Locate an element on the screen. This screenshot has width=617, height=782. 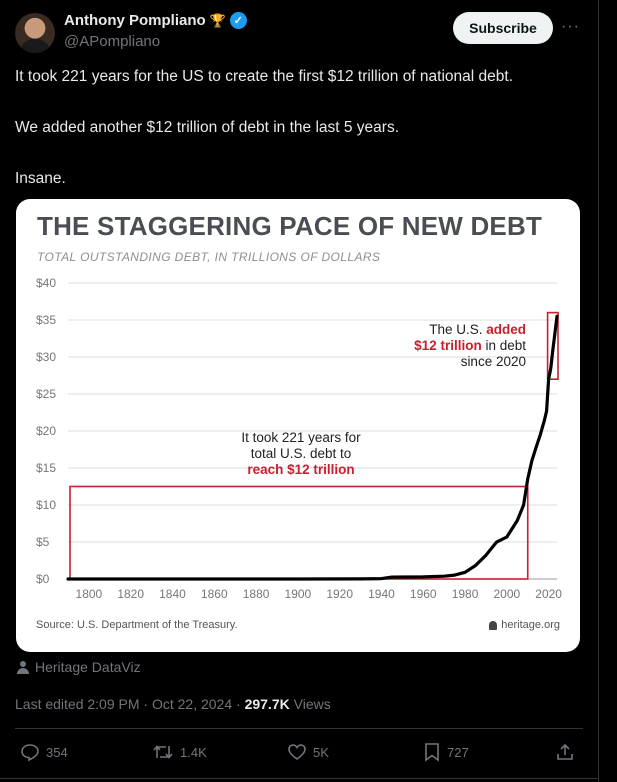
y-tick-label: $20 is located at coordinates (46, 431).